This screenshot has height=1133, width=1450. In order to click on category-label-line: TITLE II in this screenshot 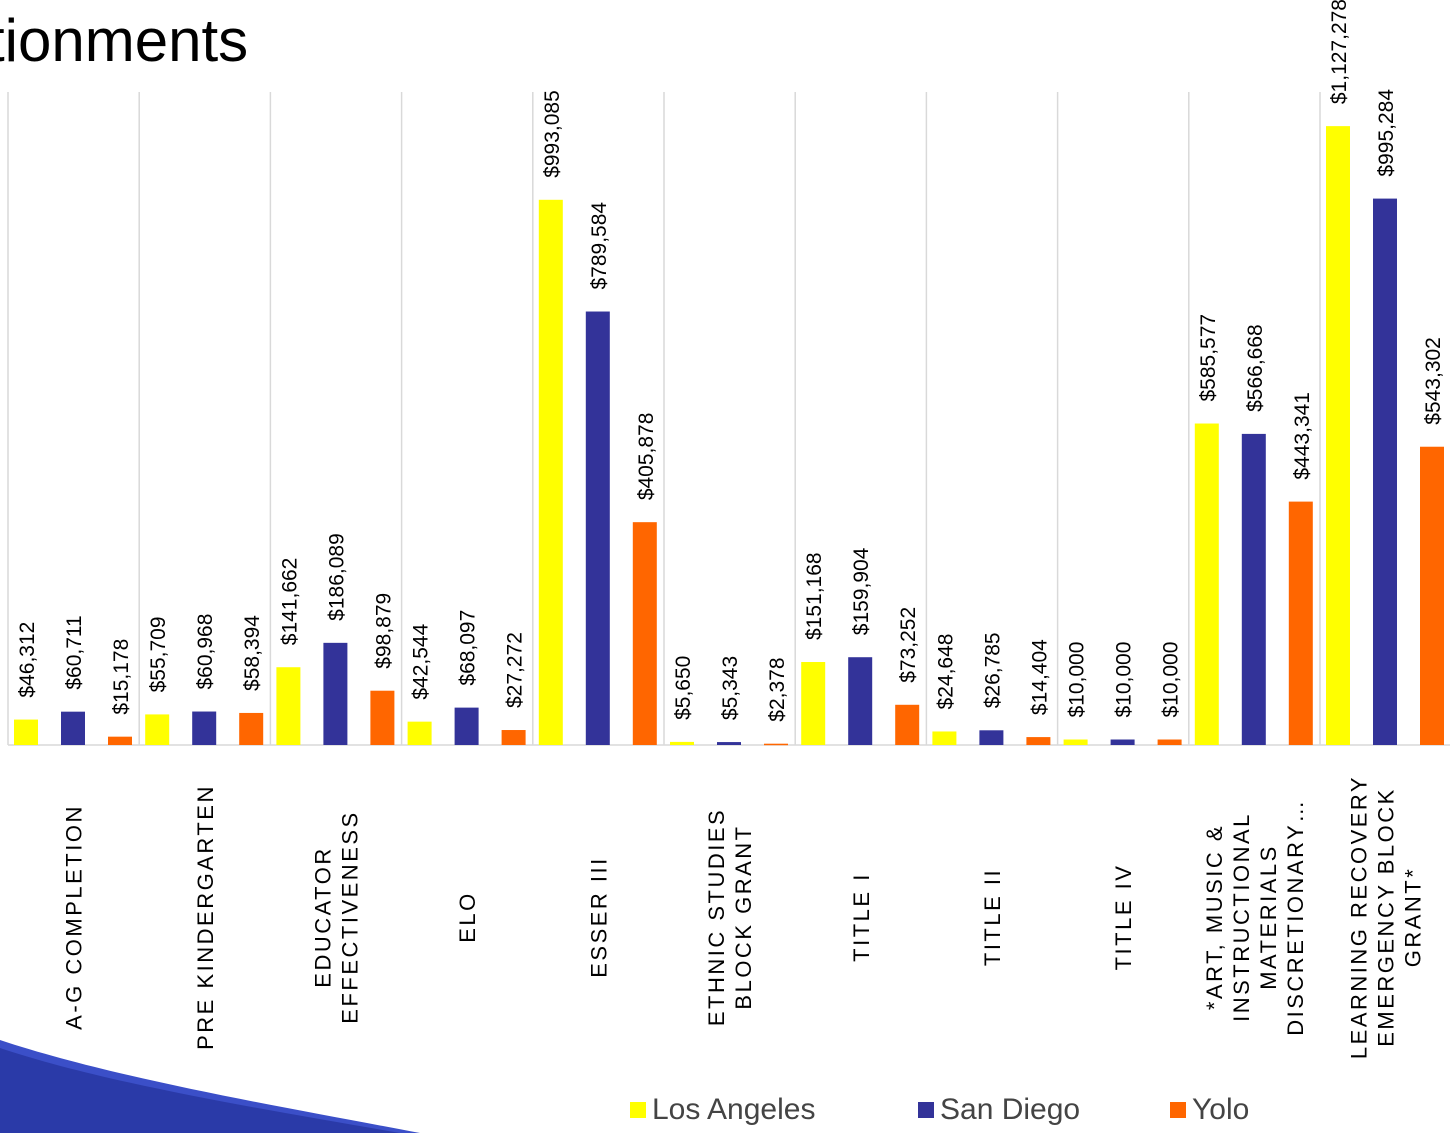, I will do `click(992, 917)`.